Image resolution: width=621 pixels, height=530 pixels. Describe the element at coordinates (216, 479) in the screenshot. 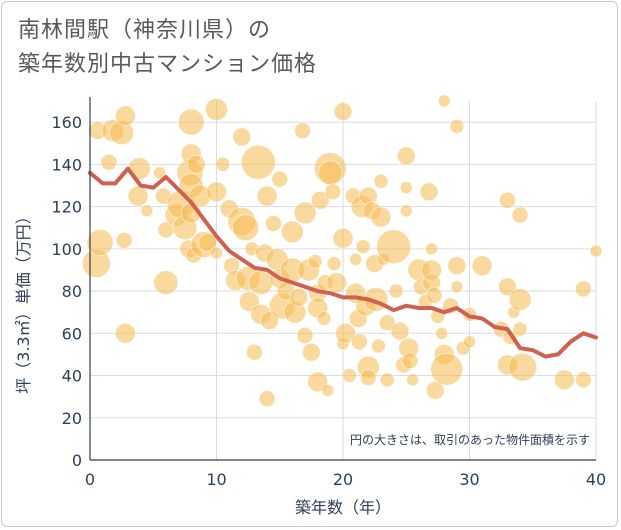

I see `x-tick-label-1: 10` at that location.